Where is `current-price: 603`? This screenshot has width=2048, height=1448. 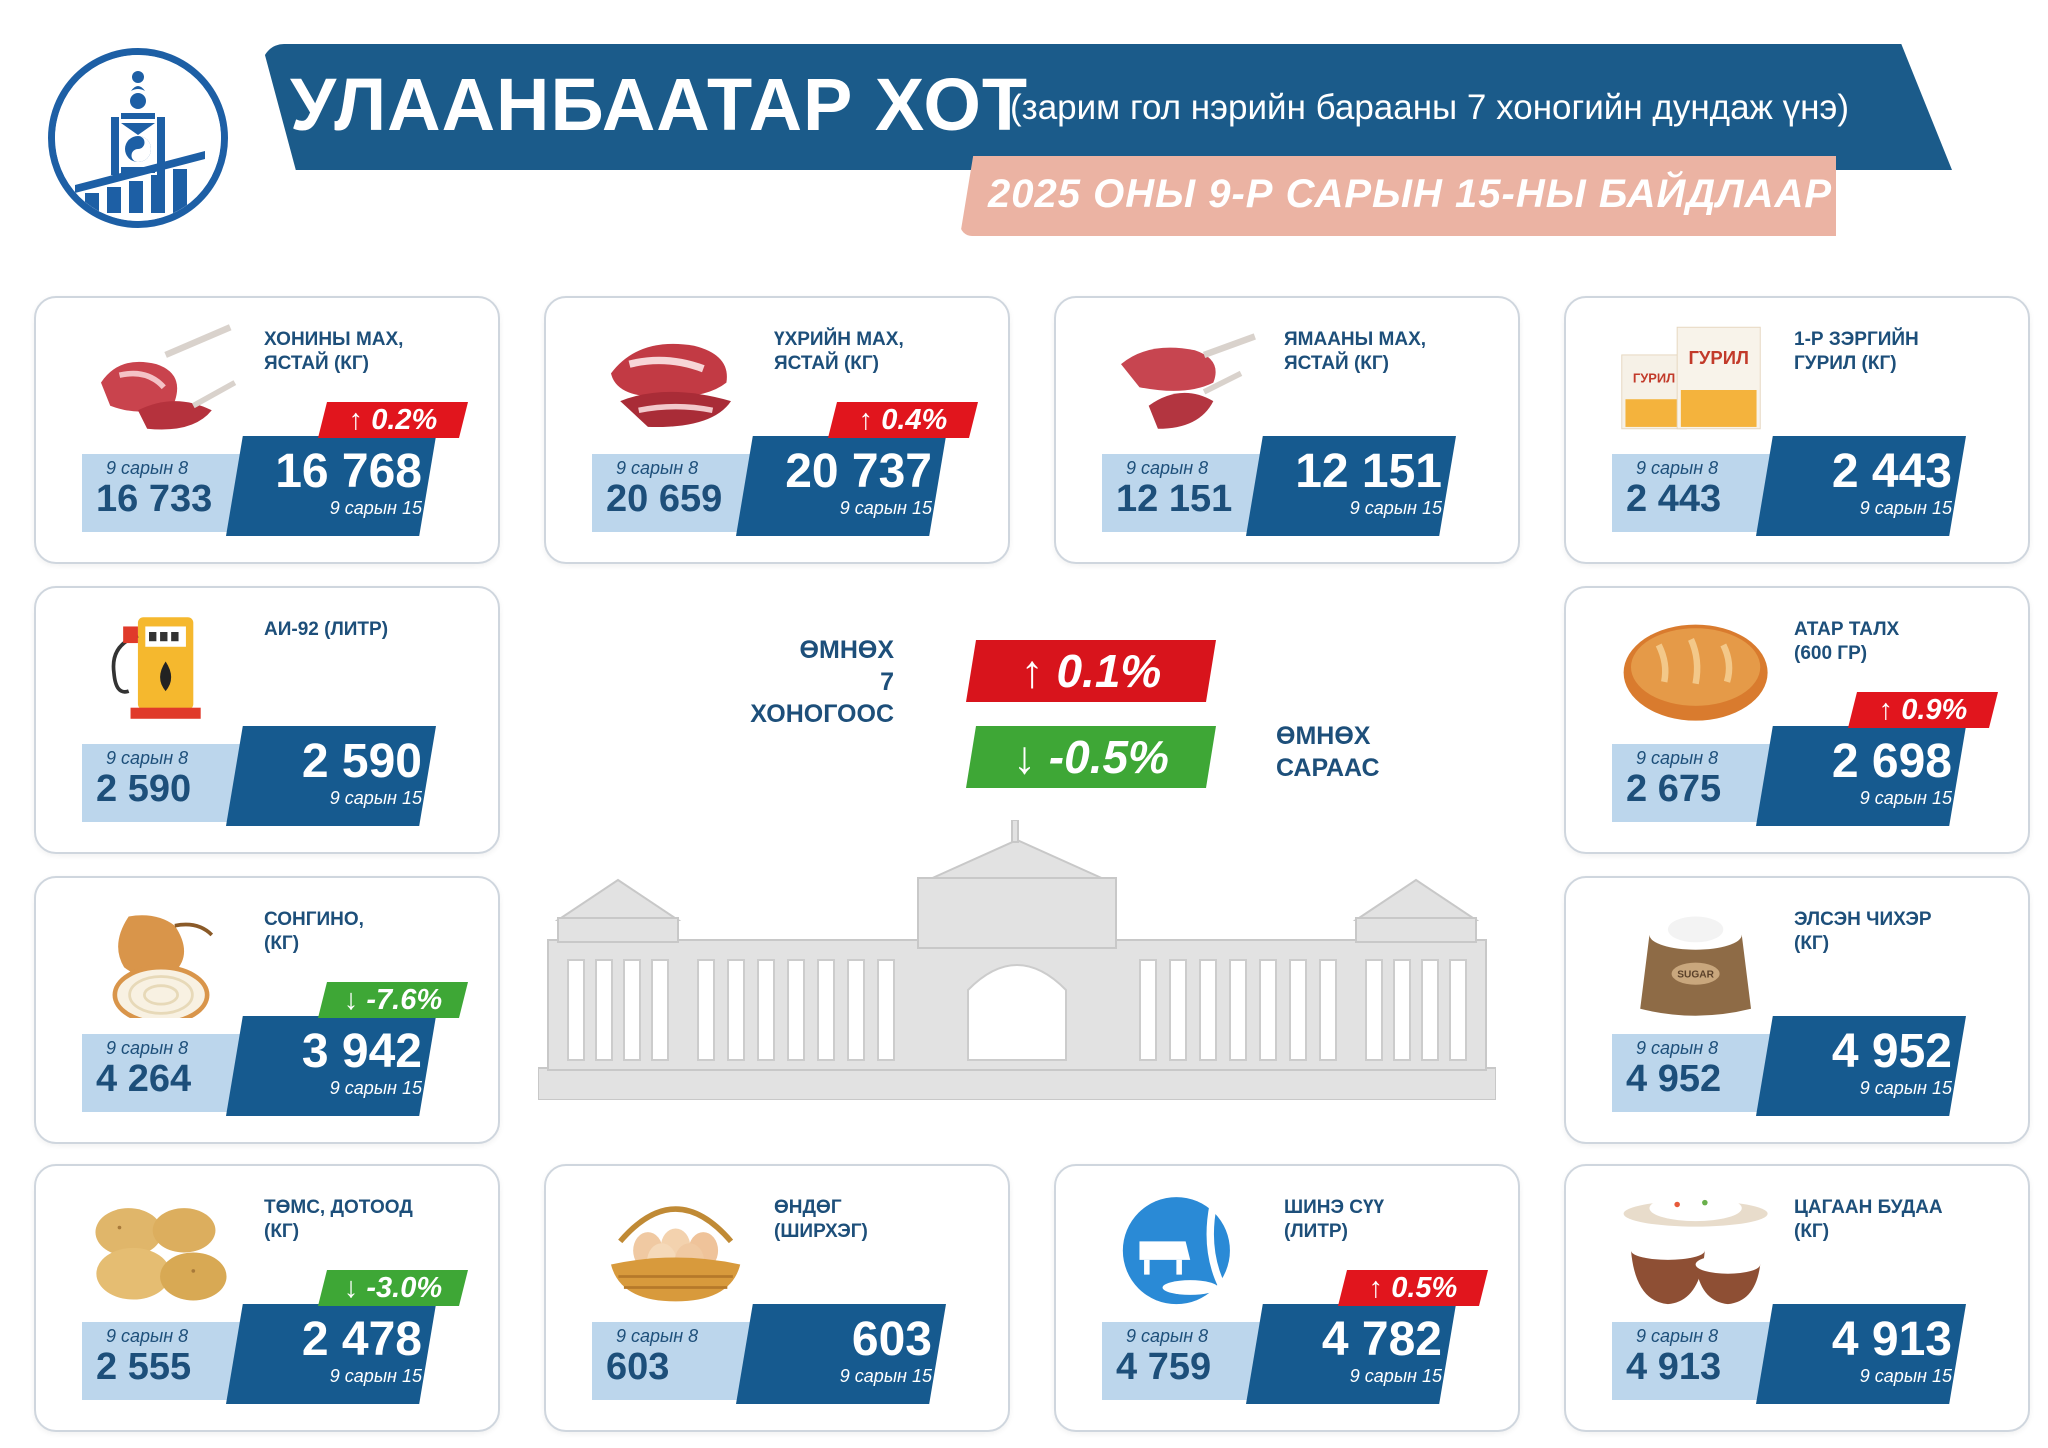
current-price: 603 is located at coordinates (891, 1339).